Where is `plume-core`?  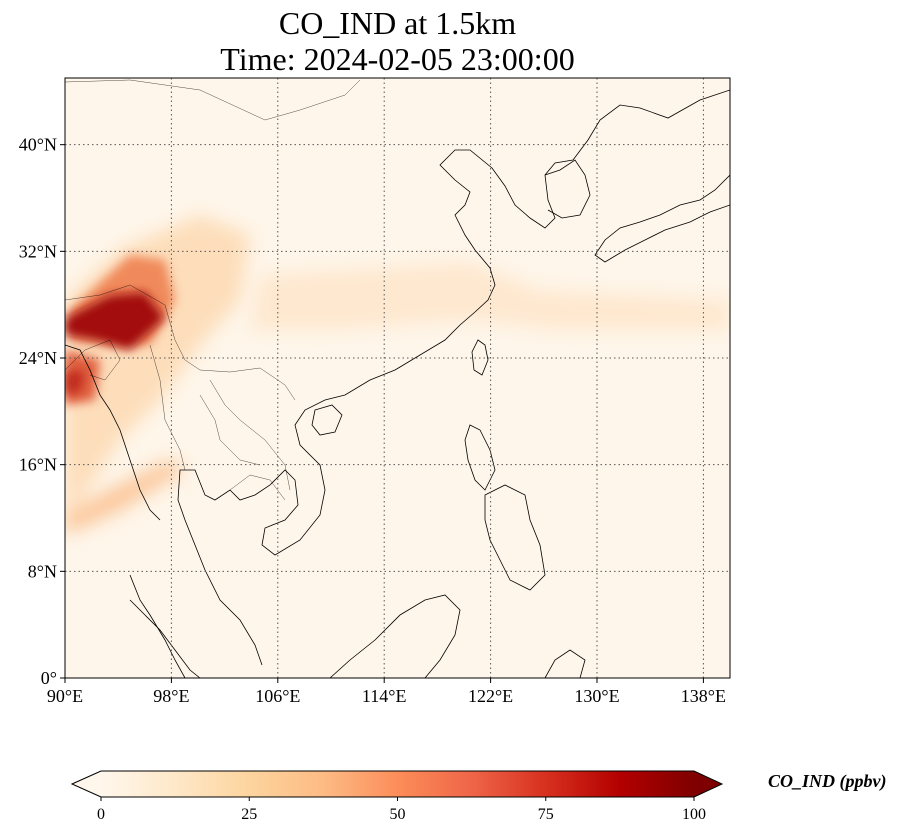 plume-core is located at coordinates (115, 321).